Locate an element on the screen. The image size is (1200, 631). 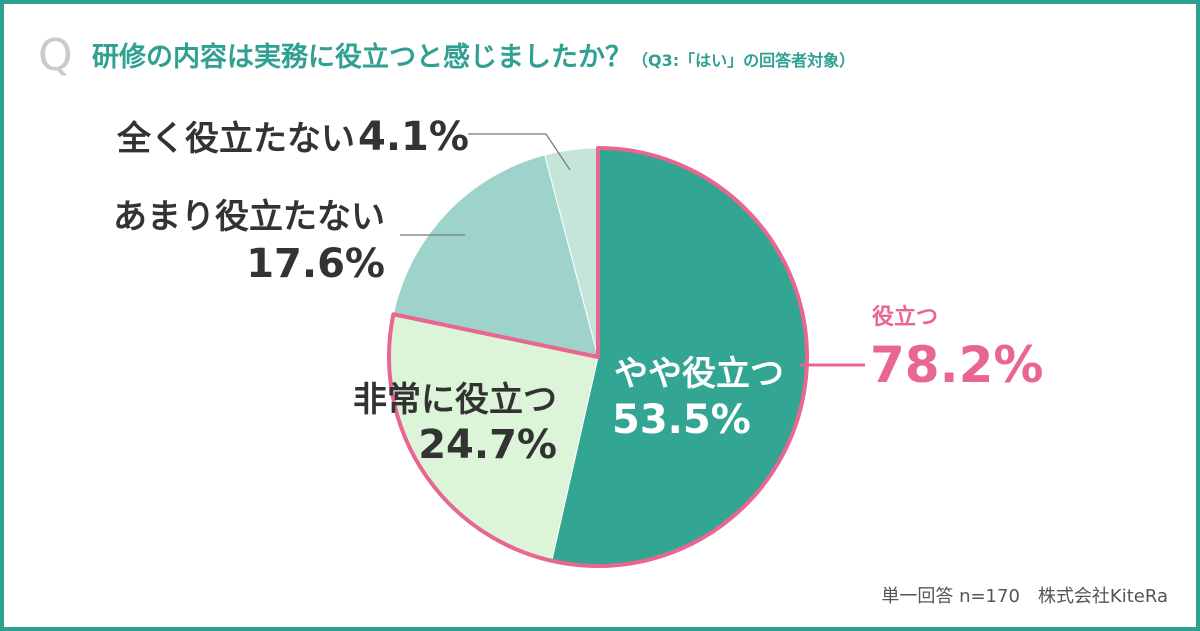
label-highlight-value: 78.2% is located at coordinates (956, 365).